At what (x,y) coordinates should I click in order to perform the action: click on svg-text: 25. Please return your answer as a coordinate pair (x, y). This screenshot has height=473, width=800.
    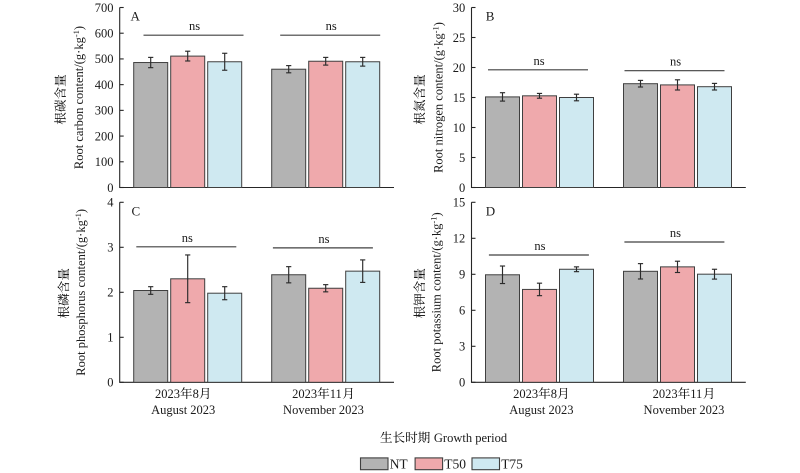
    Looking at the image, I should click on (459, 38).